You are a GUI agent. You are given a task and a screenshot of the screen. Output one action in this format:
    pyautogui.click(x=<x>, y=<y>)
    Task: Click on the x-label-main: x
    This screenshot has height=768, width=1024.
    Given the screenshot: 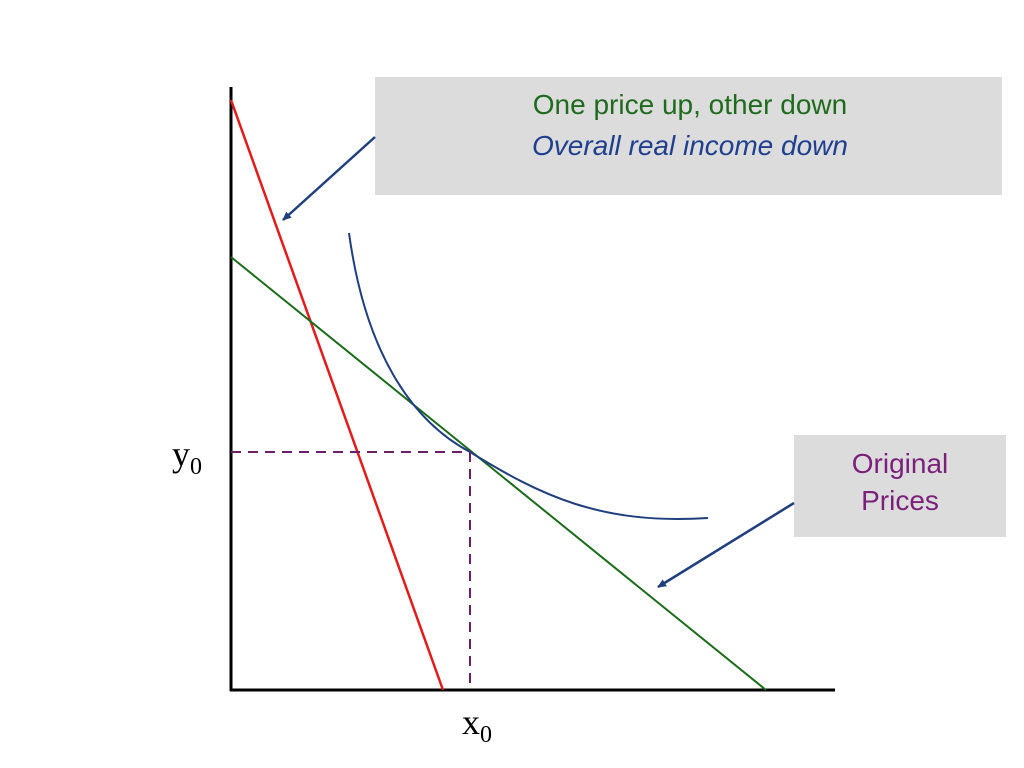 What is the action you would take?
    pyautogui.click(x=471, y=722)
    